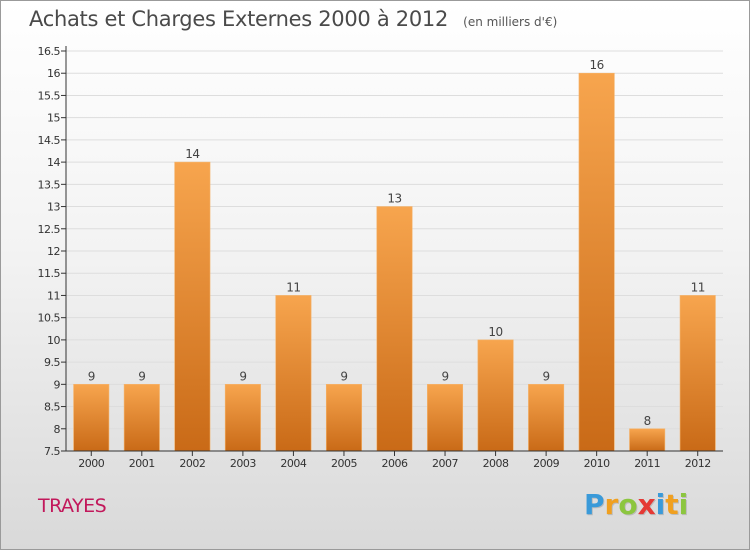 The width and height of the screenshot is (750, 550). I want to click on logo-letter: r, so click(611, 504).